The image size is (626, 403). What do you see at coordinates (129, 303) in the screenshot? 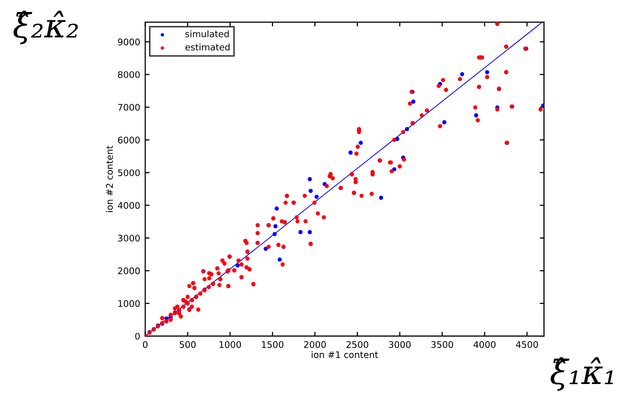
I see `y-tick-label: 1000` at bounding box center [129, 303].